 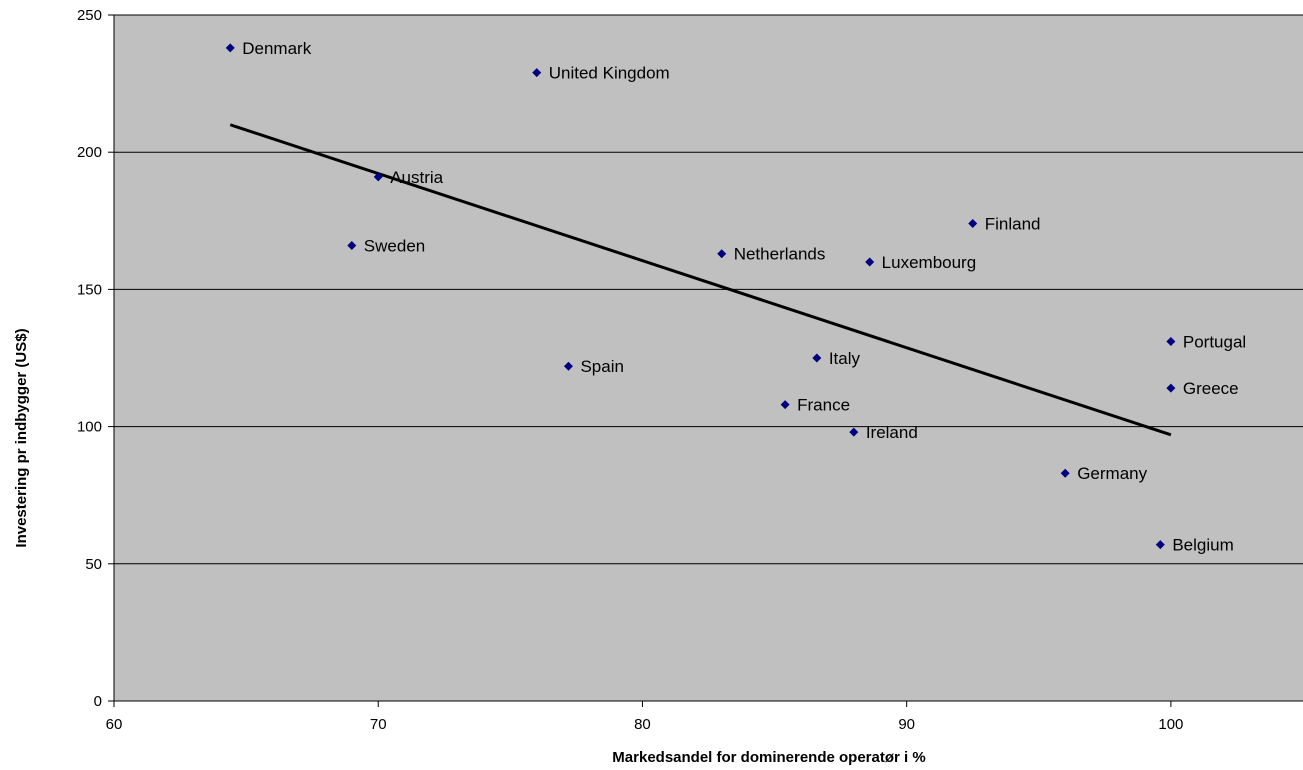 I want to click on y-tick-label: 200, so click(x=89, y=152).